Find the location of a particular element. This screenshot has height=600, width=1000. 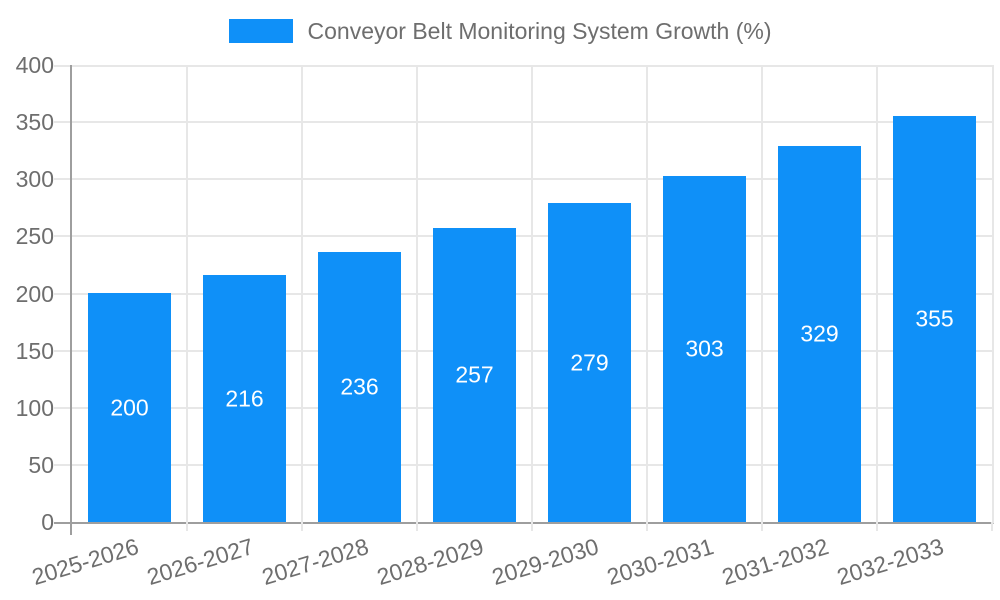

bar: 303 is located at coordinates (704, 349).